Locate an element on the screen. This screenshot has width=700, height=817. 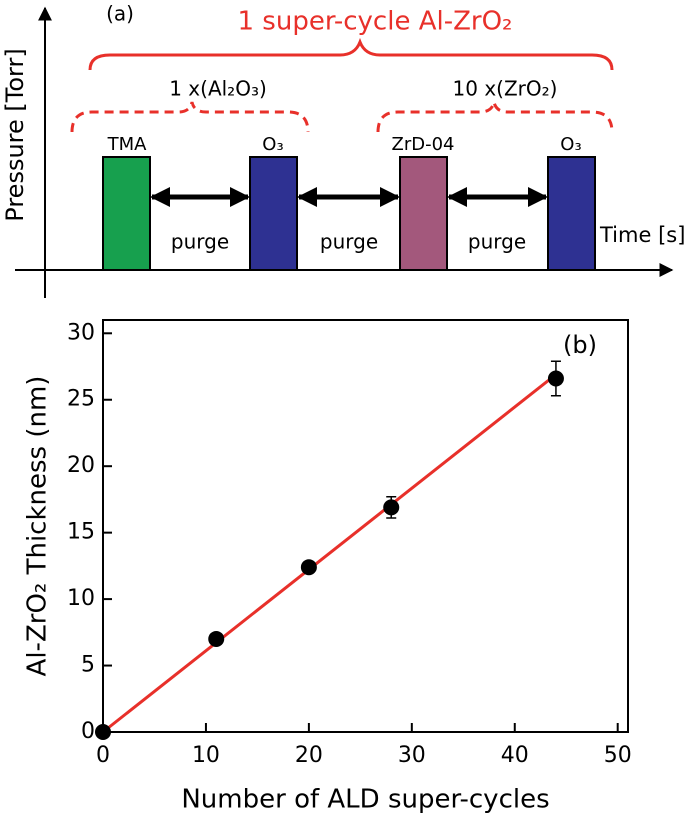
x-tick-label: 30 is located at coordinates (412, 755).